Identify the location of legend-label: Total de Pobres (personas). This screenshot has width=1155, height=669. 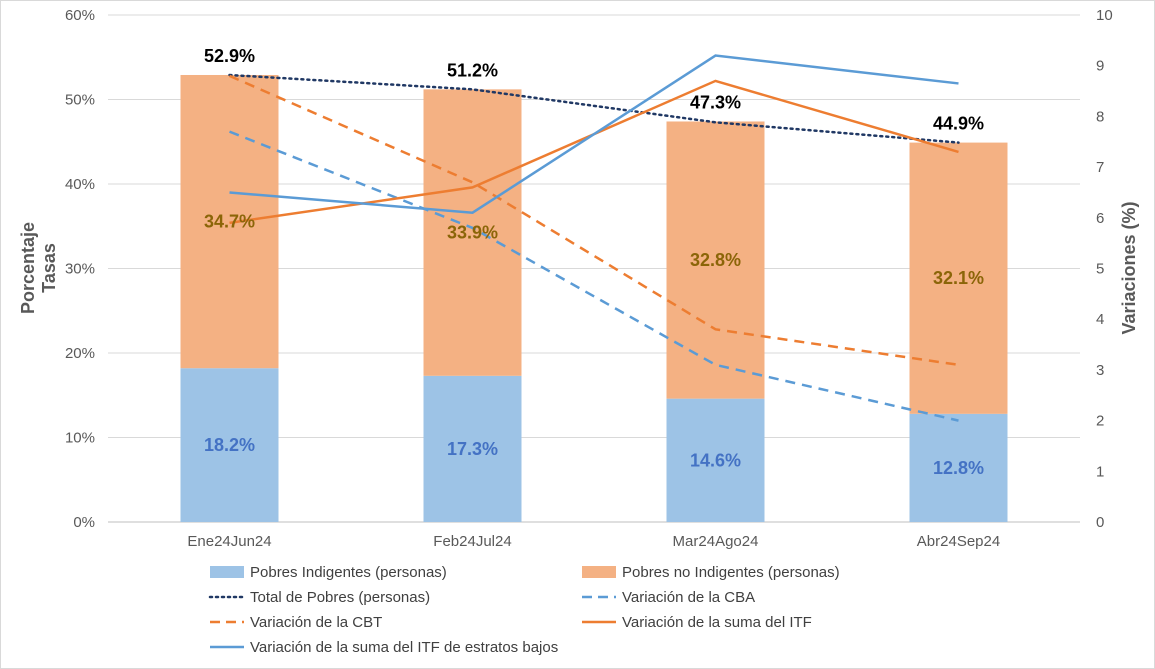
(340, 597).